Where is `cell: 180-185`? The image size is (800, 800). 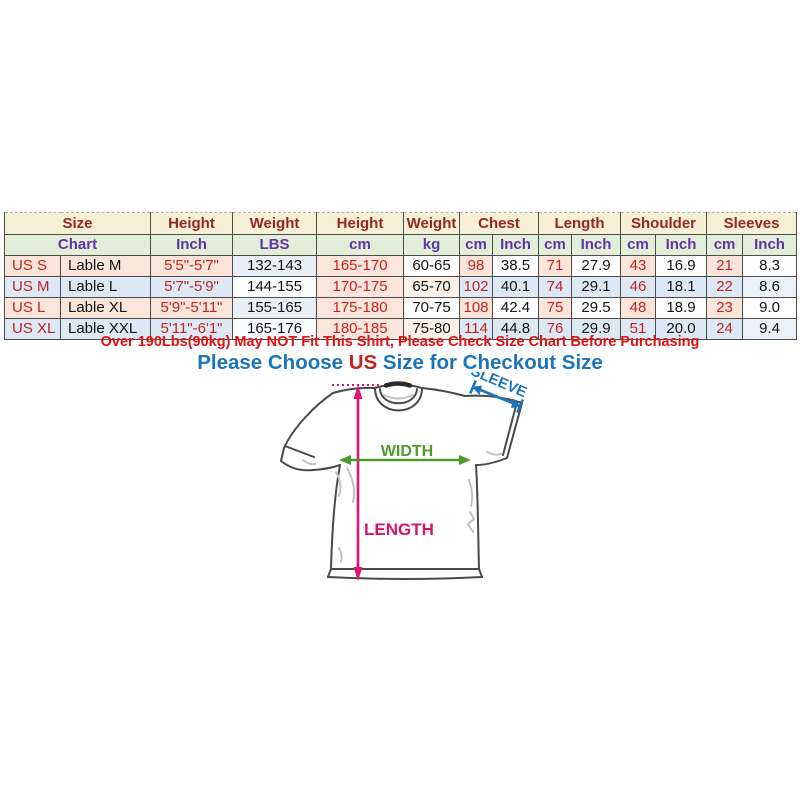 cell: 180-185 is located at coordinates (360, 329).